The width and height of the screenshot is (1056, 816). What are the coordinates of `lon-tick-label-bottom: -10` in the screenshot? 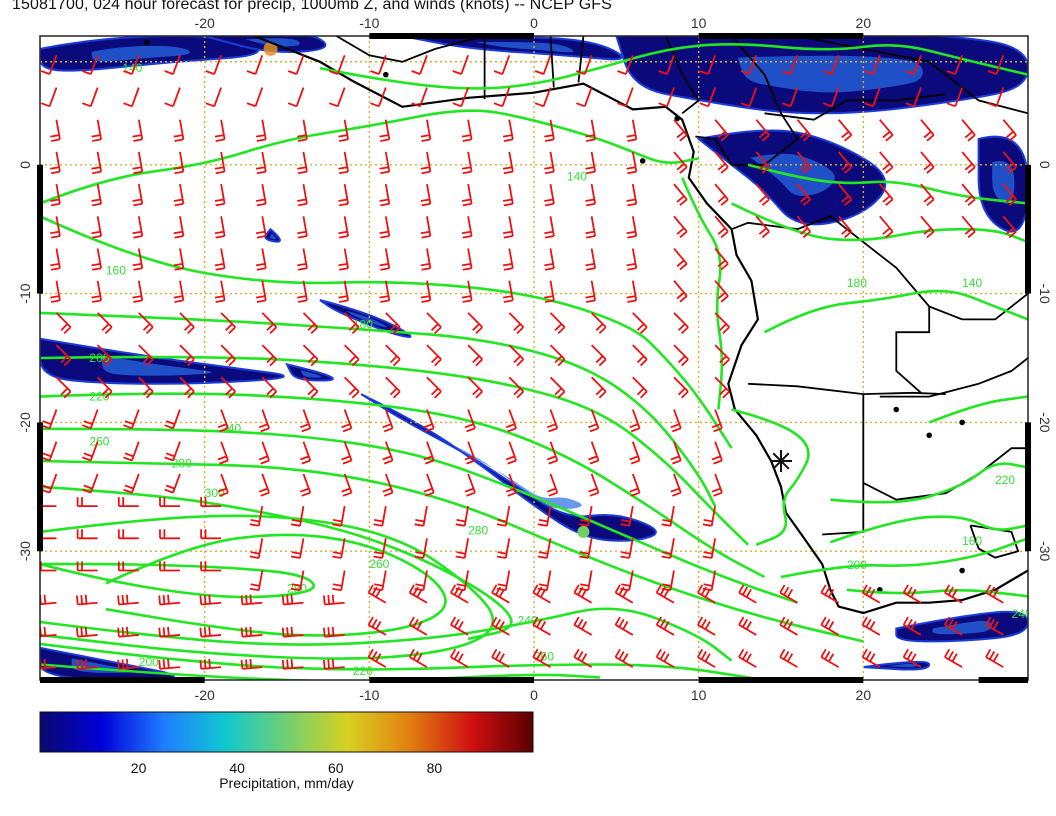 It's located at (369, 695).